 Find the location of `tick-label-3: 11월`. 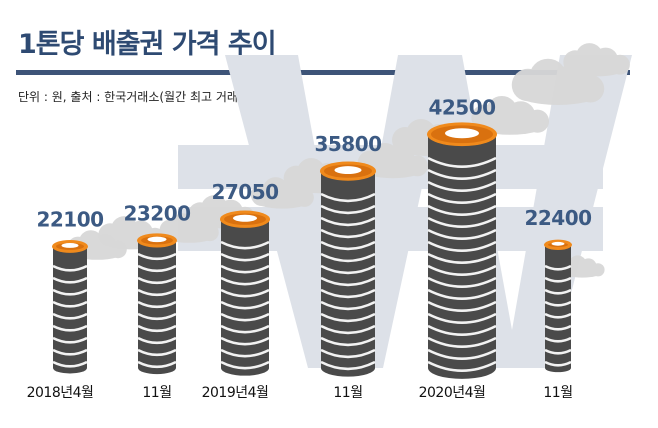

tick-label-3: 11월 is located at coordinates (347, 393).